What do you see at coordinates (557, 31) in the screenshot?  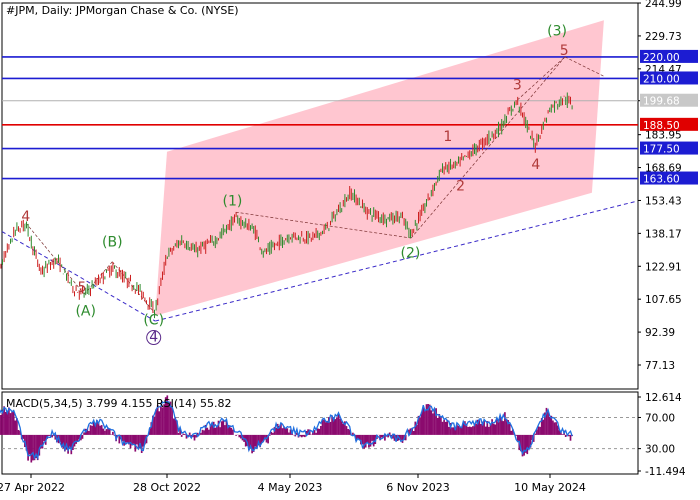 I see `wave-label-13: (3)` at bounding box center [557, 31].